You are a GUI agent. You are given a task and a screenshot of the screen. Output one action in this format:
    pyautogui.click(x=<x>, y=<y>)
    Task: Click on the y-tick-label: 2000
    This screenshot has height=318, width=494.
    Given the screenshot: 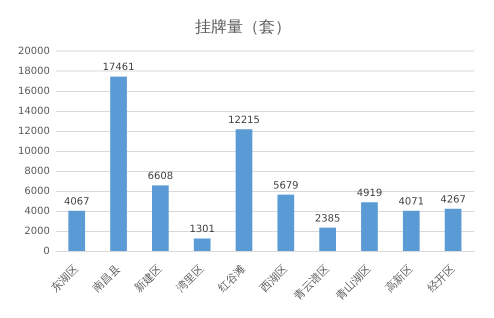 What is the action you would take?
    pyautogui.click(x=37, y=232)
    